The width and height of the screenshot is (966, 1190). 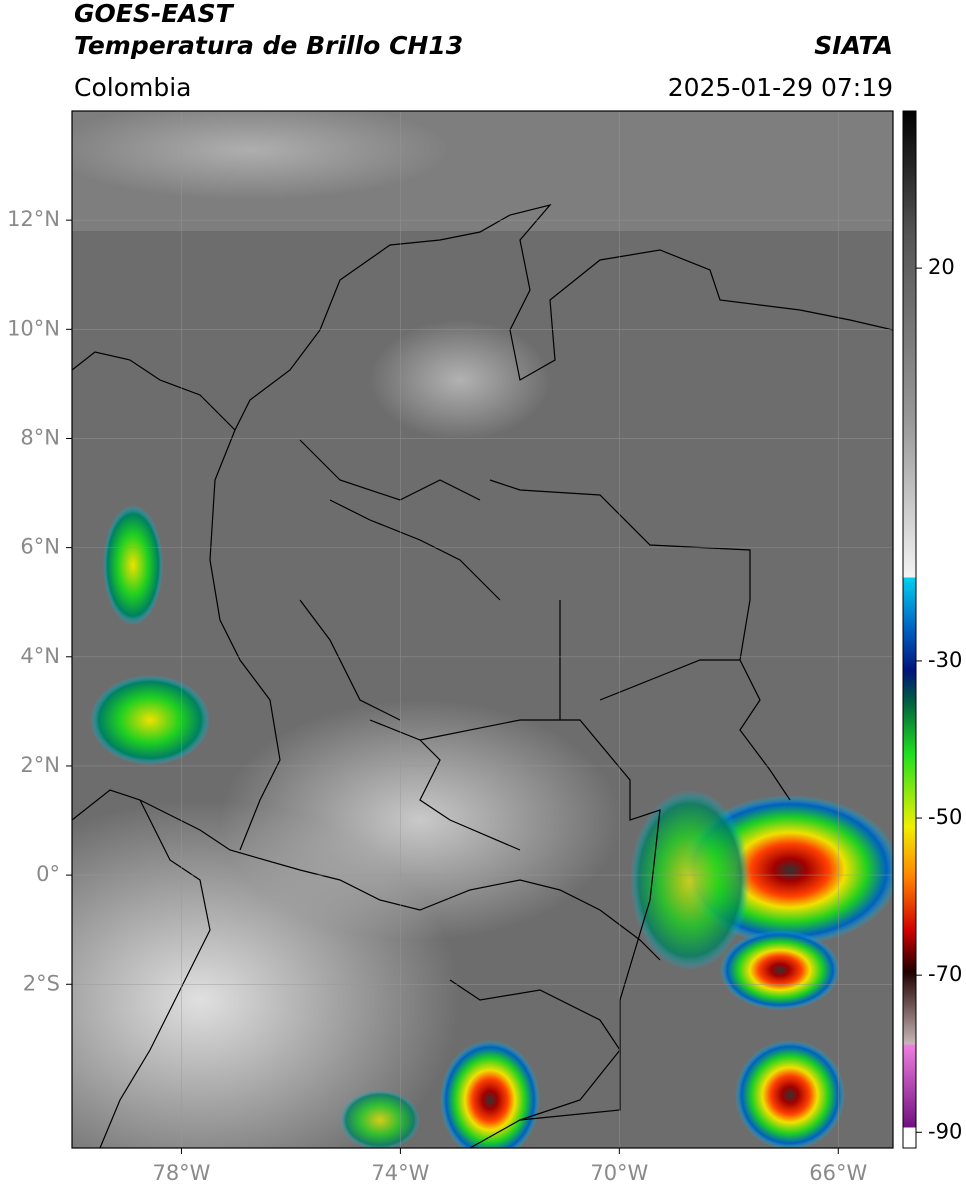 I want to click on colorbar-tick-label: -70, so click(x=945, y=974).